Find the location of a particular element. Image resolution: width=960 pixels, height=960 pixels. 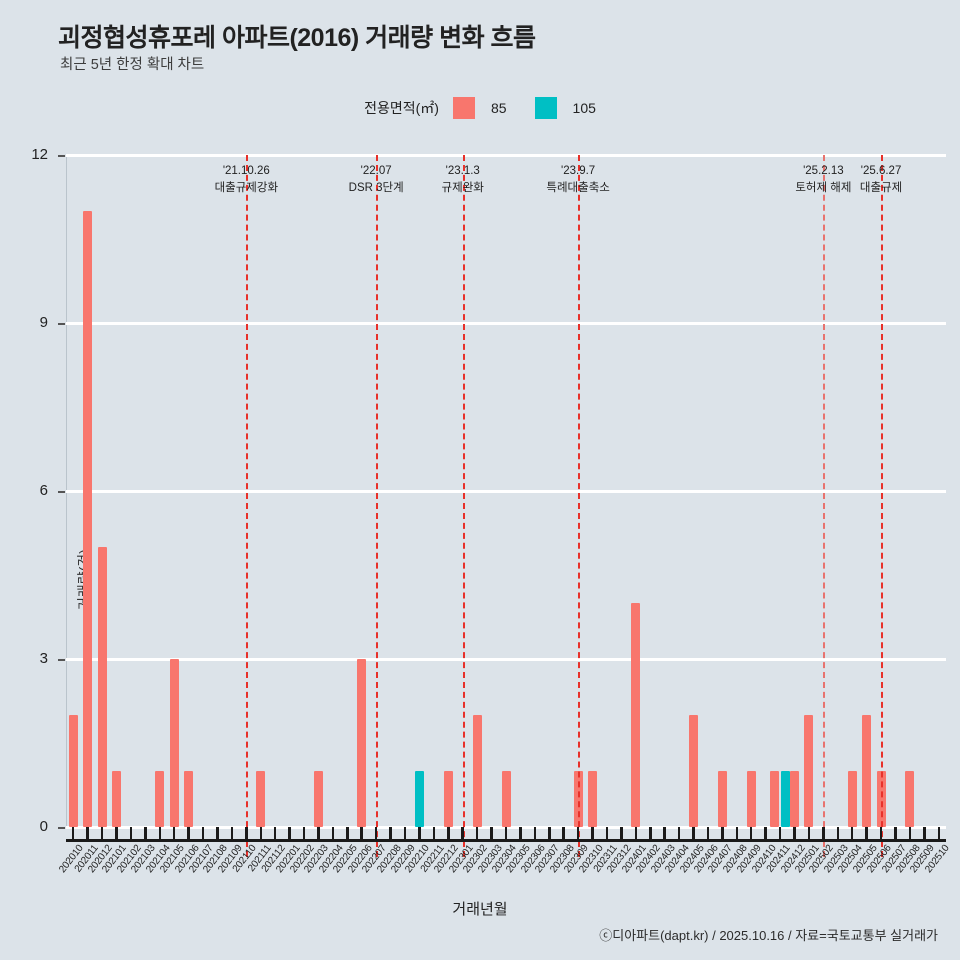

x-axis-line is located at coordinates (506, 840).